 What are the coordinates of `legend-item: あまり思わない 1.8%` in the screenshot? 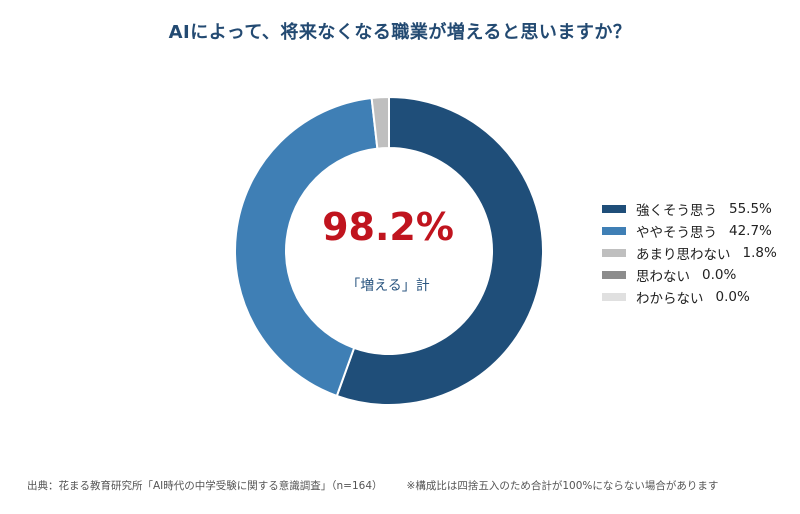 It's located at (697, 253).